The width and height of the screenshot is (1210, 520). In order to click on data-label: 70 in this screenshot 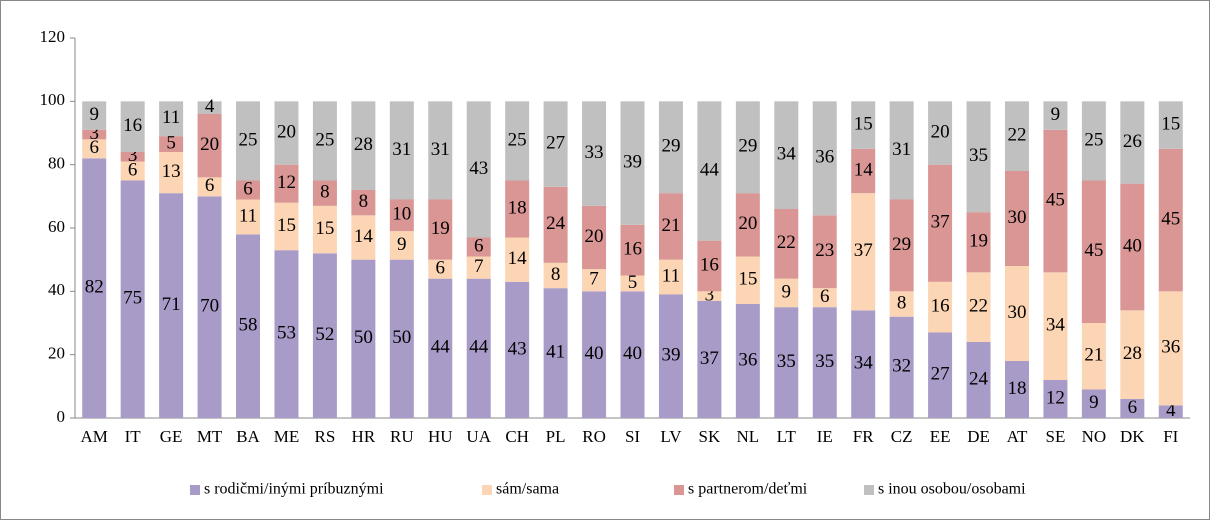, I will do `click(209, 306)`.